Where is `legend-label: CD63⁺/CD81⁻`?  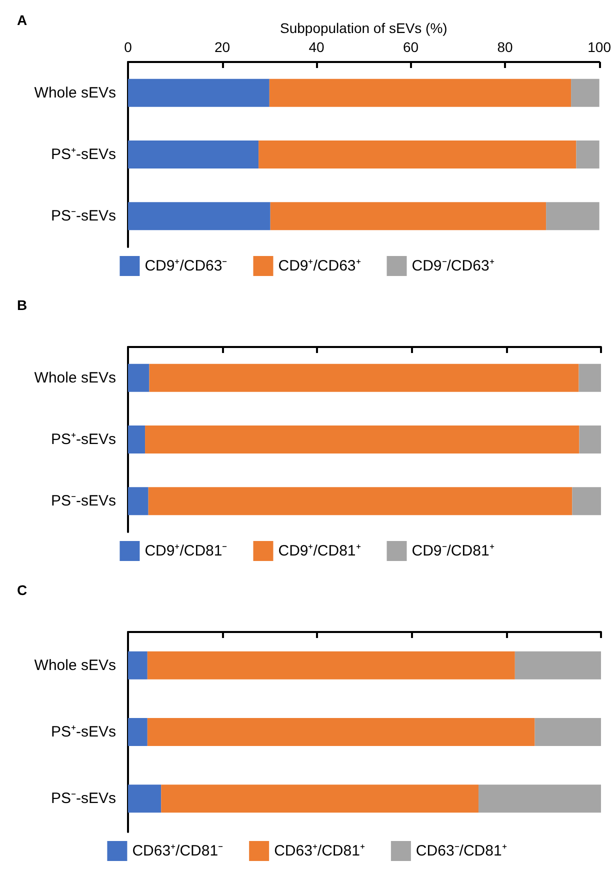
legend-label: CD63⁺/CD81⁻ is located at coordinates (178, 851).